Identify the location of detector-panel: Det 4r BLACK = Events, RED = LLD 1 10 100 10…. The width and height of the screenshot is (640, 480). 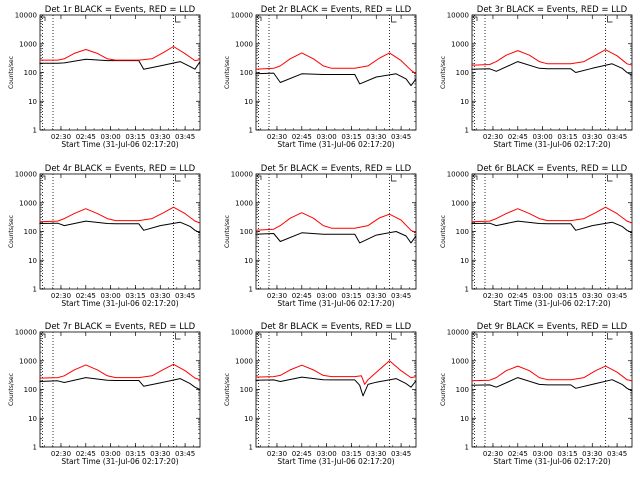
(104, 236).